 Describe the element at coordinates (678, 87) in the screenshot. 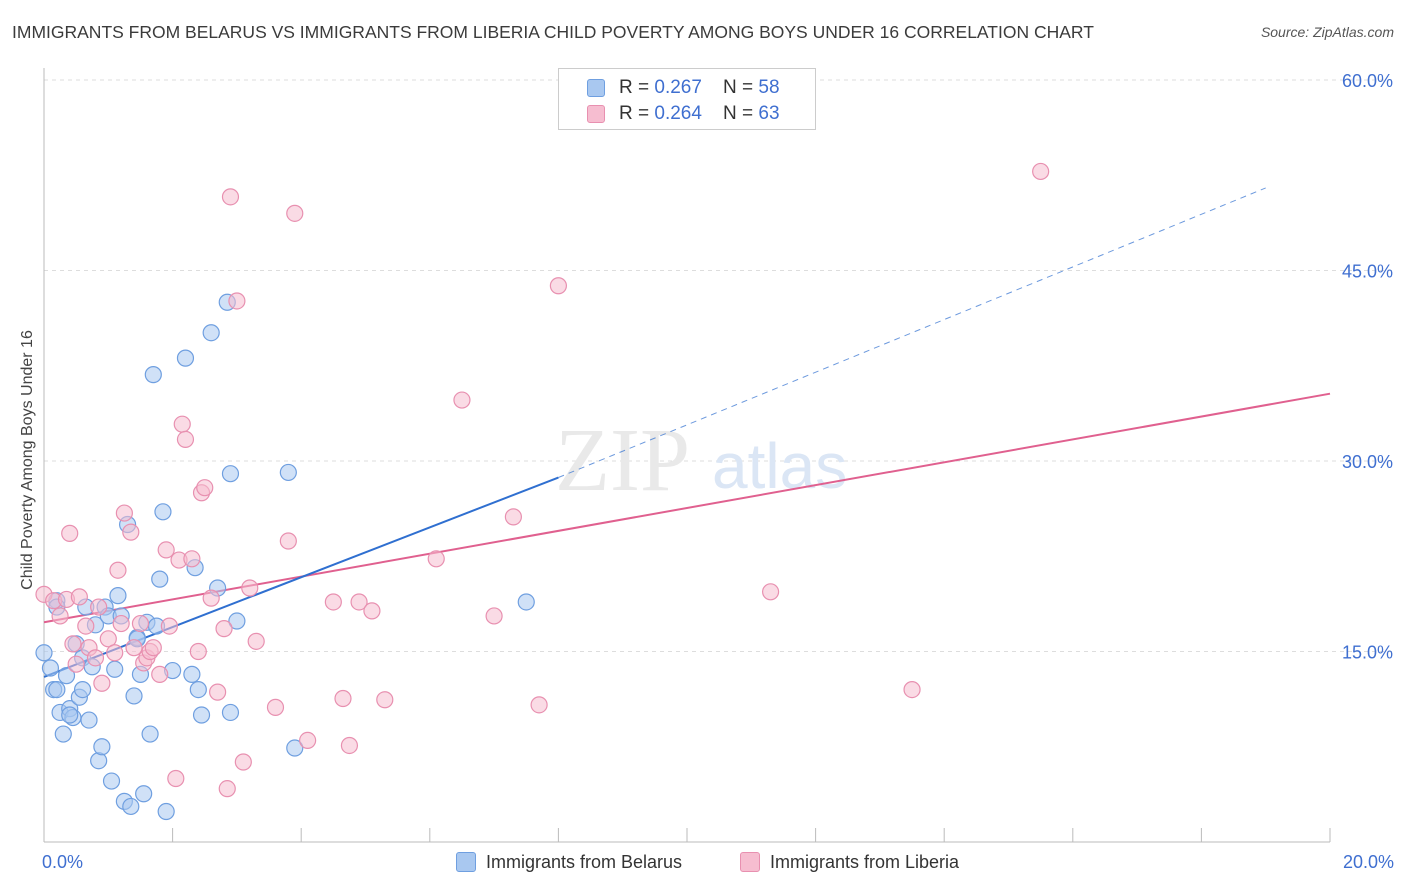

I see `legend-r-value: 0.267` at that location.